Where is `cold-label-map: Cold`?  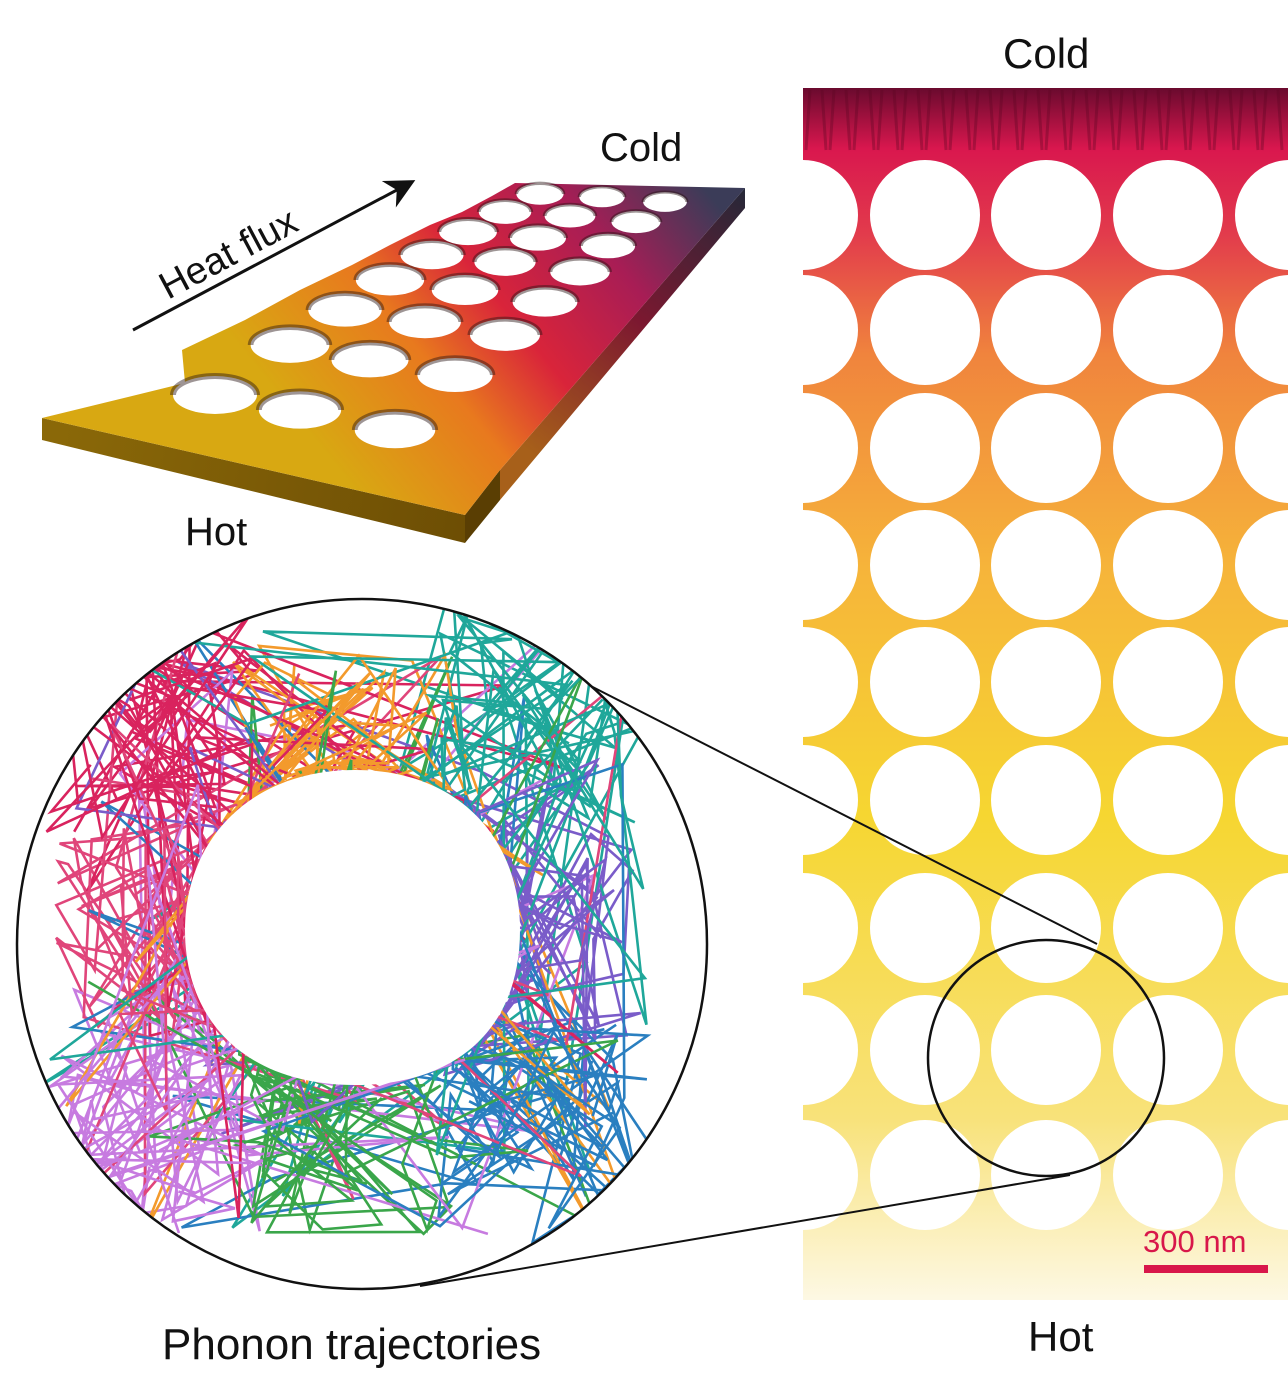
cold-label-map: Cold is located at coordinates (1046, 53).